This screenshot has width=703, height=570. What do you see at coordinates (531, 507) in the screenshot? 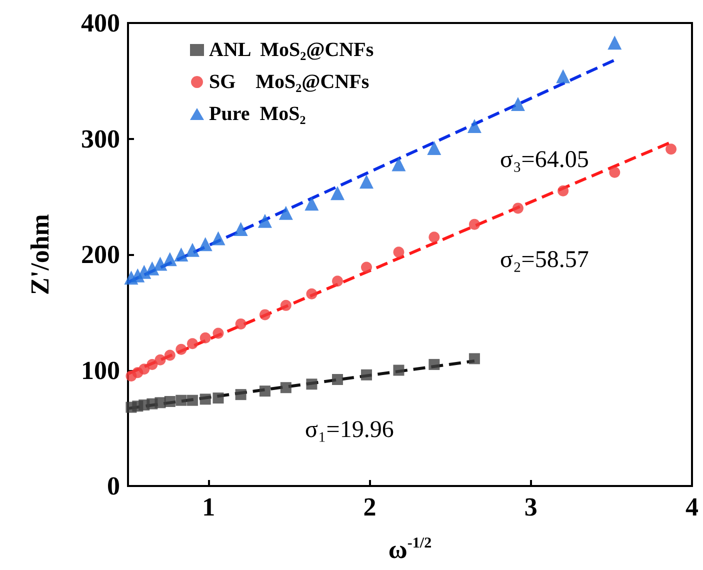
I see `x-tick-label: 3` at bounding box center [531, 507].